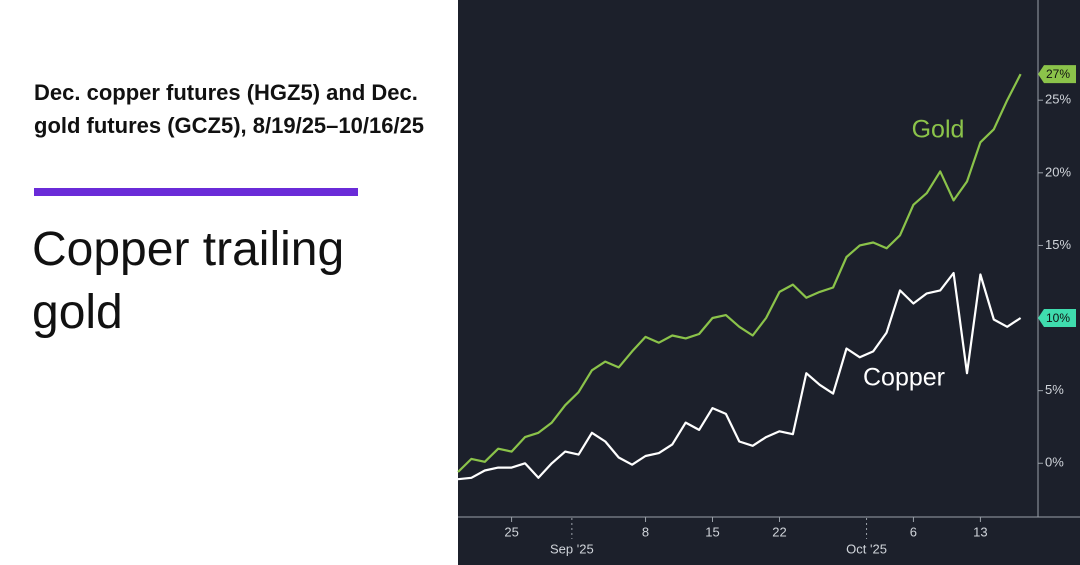 The image size is (1080, 565). I want to click on y-tick-label: 0%, so click(1054, 462).